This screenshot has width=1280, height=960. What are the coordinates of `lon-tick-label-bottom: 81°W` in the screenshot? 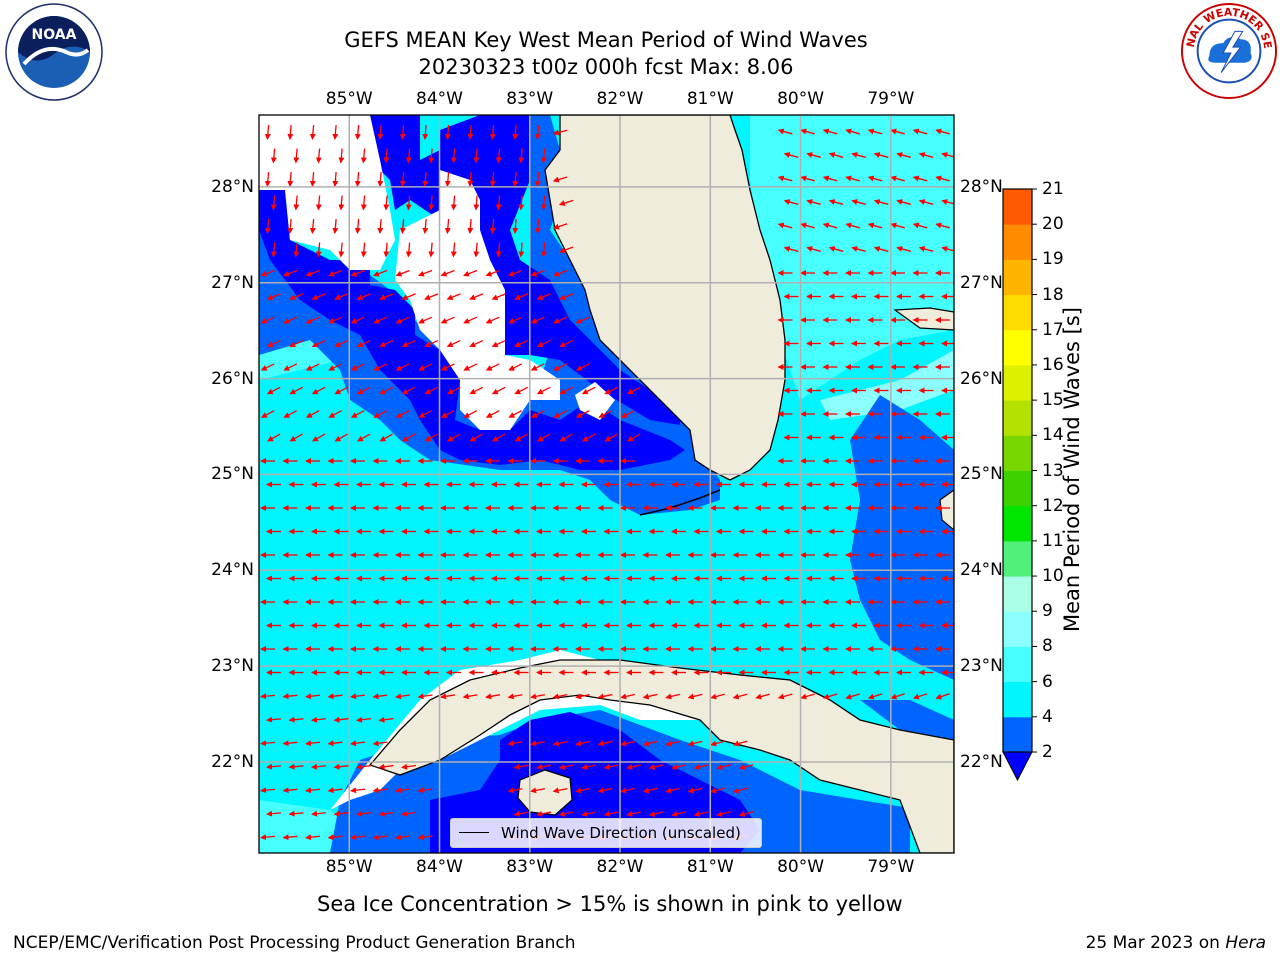 It's located at (710, 867).